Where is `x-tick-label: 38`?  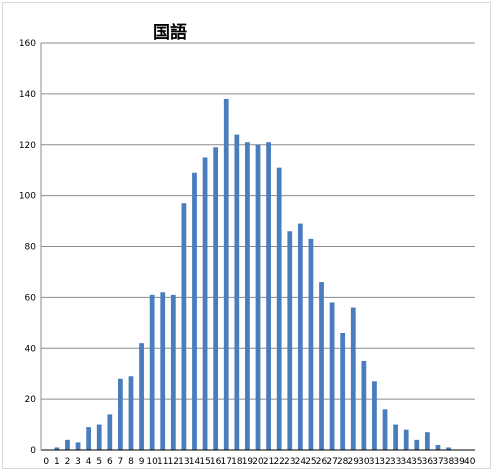
x-tick-label: 38 is located at coordinates (449, 462).